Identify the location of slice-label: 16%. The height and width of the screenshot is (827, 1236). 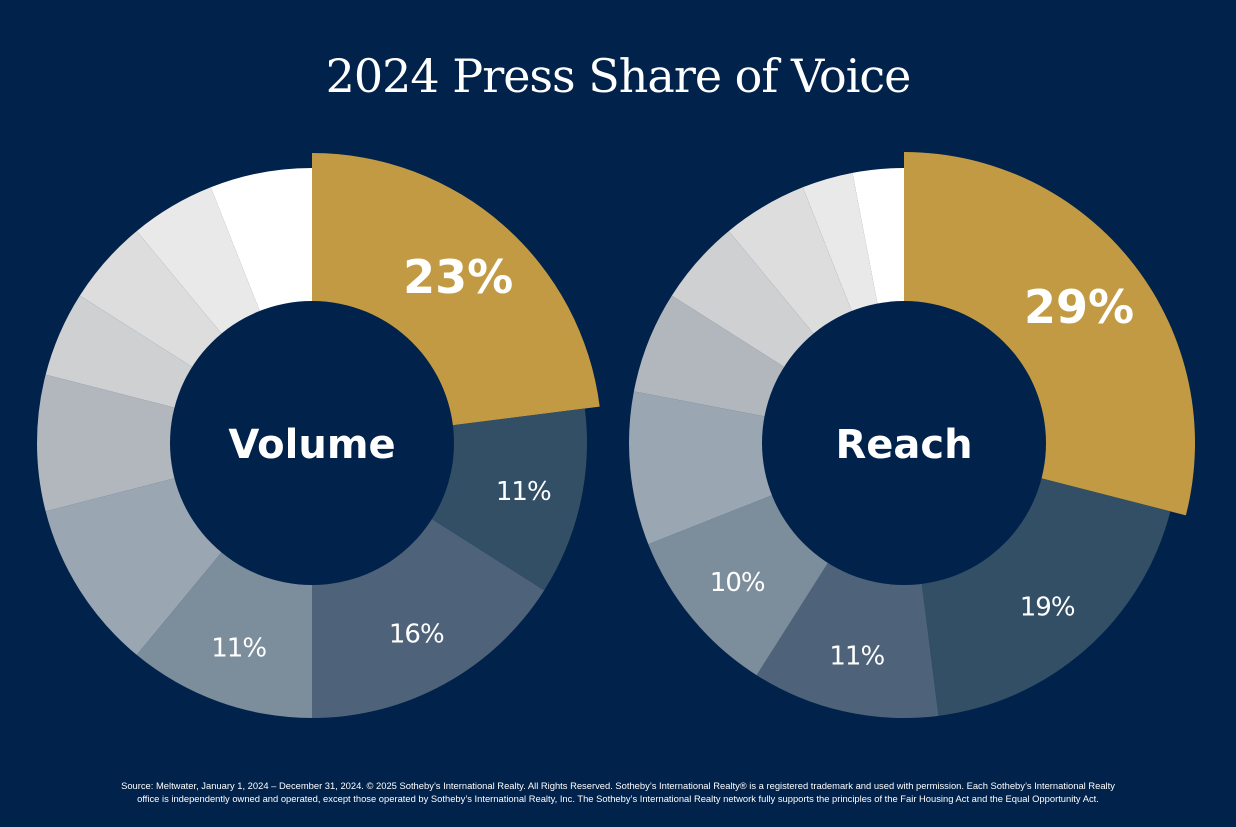
(416, 635).